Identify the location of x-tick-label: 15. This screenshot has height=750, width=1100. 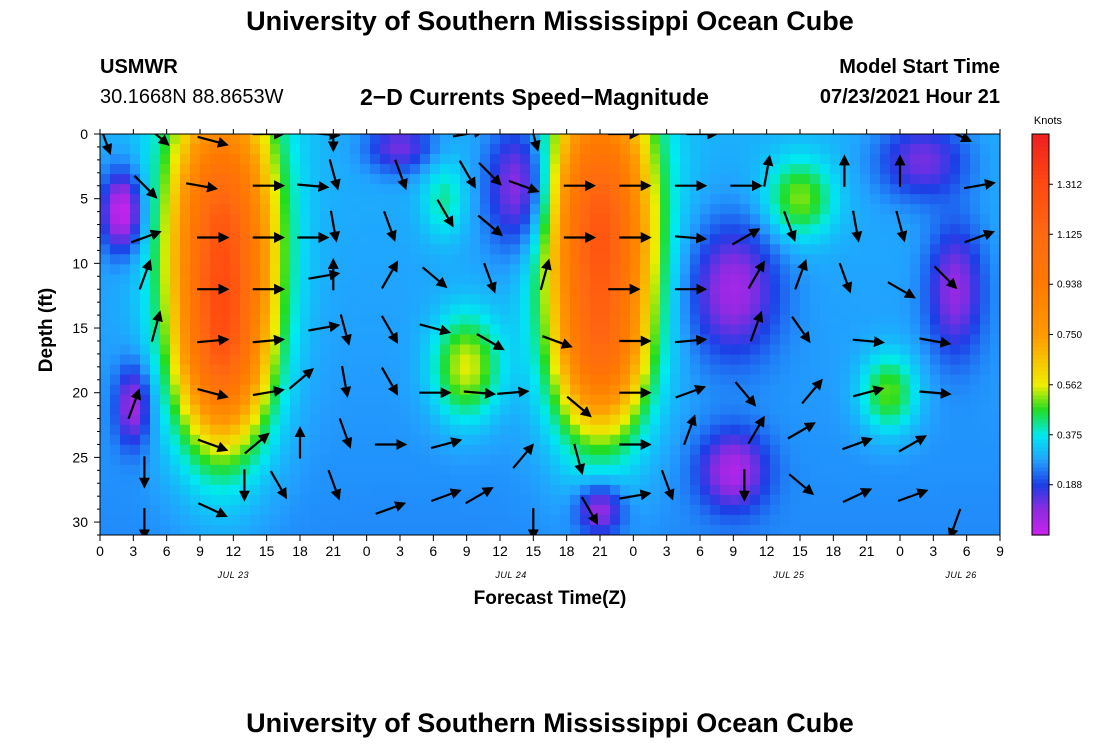
(534, 551).